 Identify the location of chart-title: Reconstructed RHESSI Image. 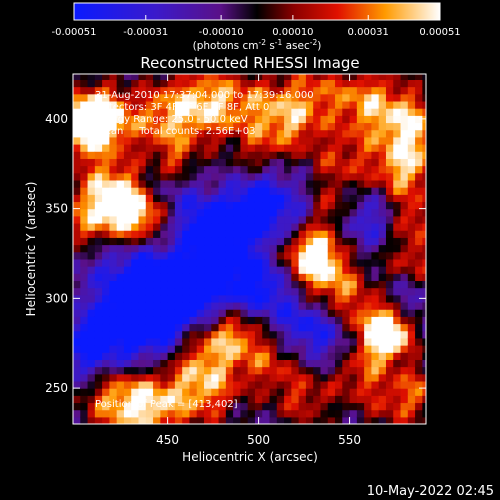
(249, 63).